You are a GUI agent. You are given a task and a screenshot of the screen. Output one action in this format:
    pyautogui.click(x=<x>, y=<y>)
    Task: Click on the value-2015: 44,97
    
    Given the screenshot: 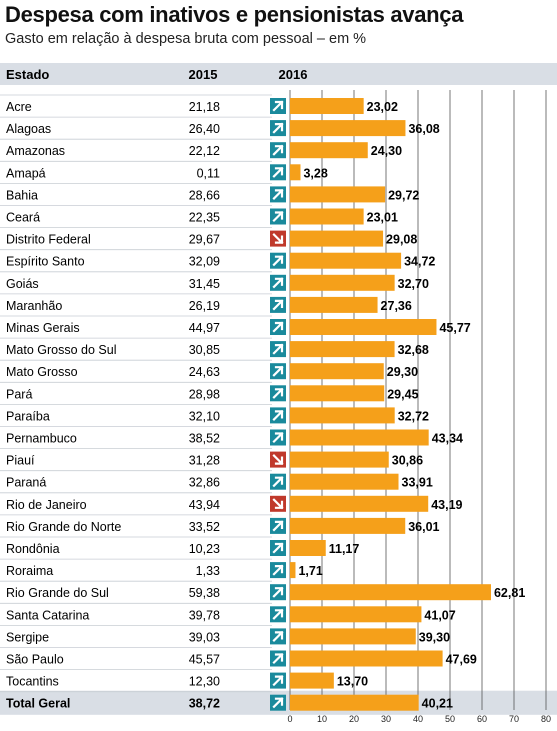 What is the action you would take?
    pyautogui.click(x=204, y=328)
    